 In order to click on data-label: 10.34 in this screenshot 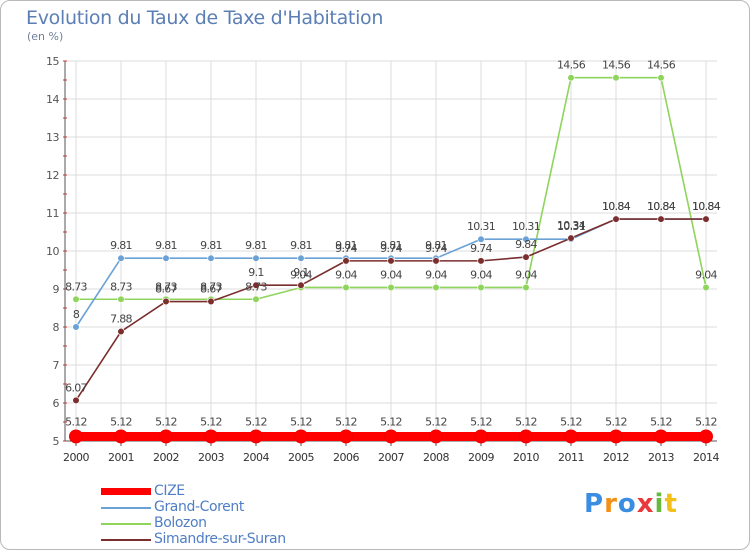, I will do `click(571, 225)`.